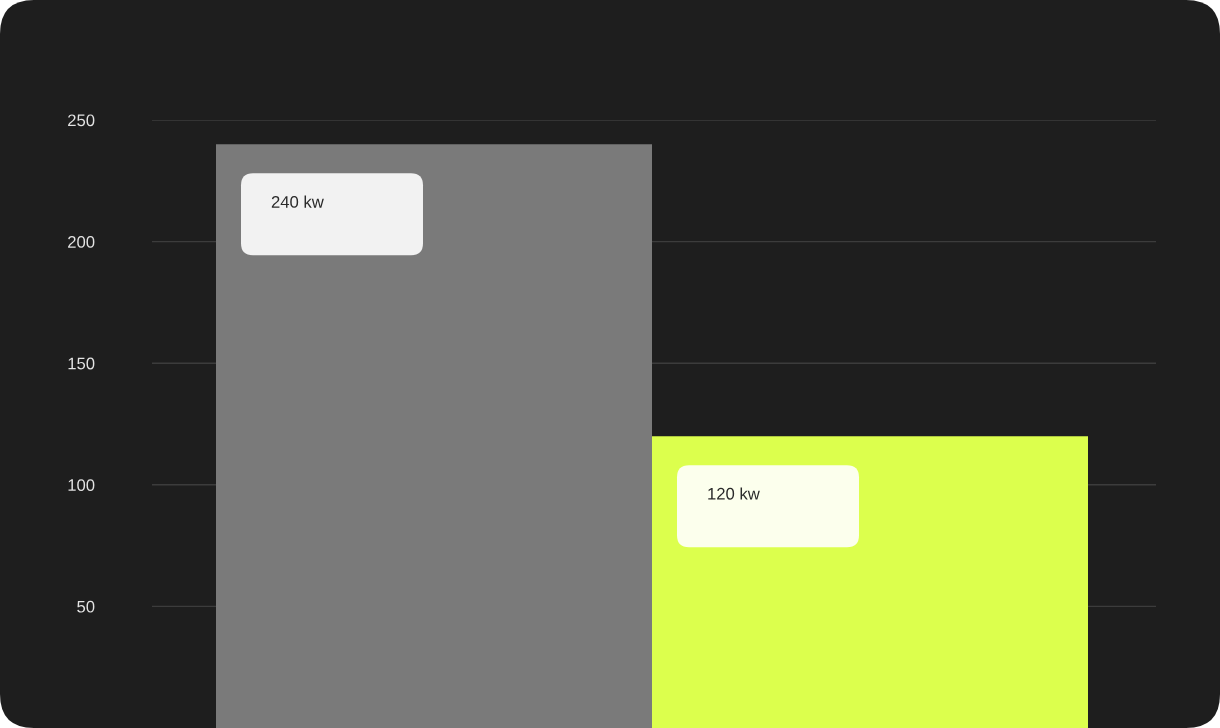  I want to click on y-tick-label: 200, so click(81, 242).